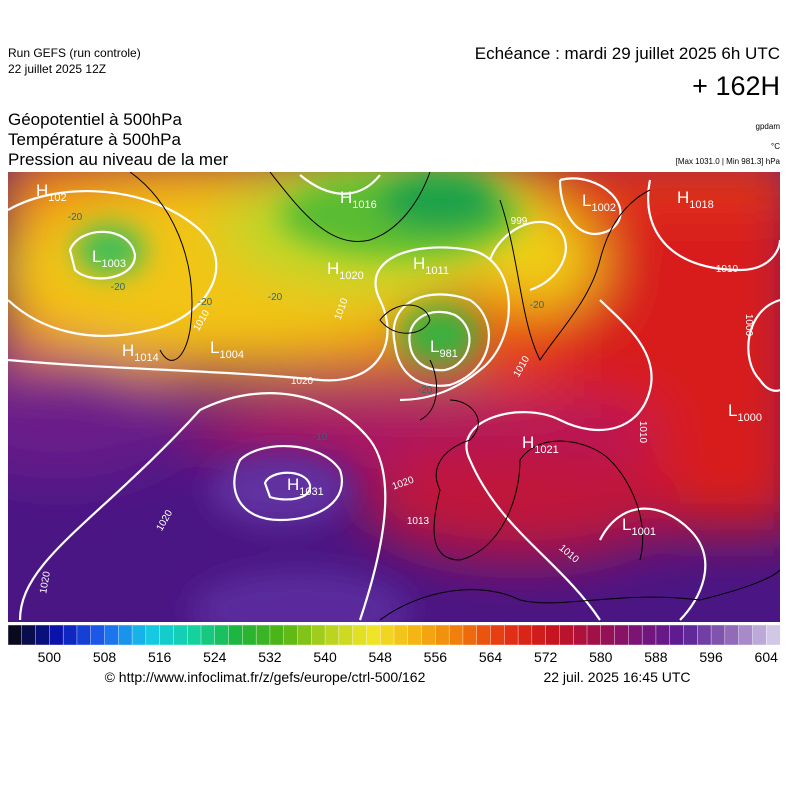  What do you see at coordinates (643, 532) in the screenshot?
I see `center-value: 1001` at bounding box center [643, 532].